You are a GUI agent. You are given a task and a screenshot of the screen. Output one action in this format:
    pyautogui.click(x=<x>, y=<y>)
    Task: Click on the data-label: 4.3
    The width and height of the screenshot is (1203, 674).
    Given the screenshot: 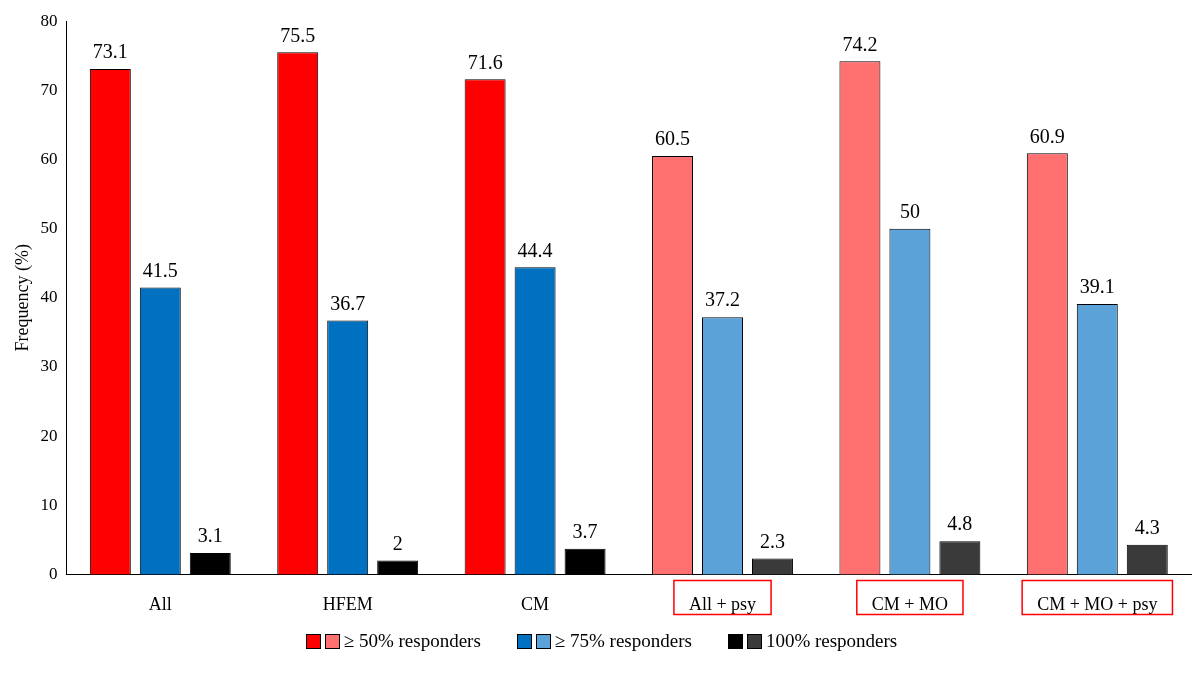 What is the action you would take?
    pyautogui.click(x=1147, y=526)
    